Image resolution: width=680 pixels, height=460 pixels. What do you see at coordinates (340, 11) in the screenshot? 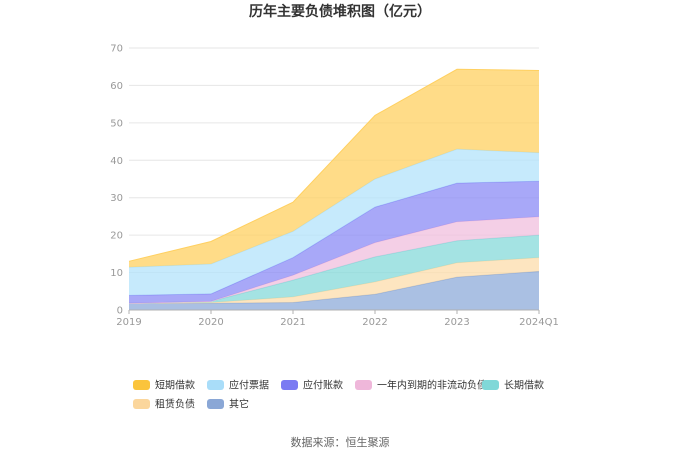
I see `chart-title: 历年主要负债堆积图（亿元）` at bounding box center [340, 11].